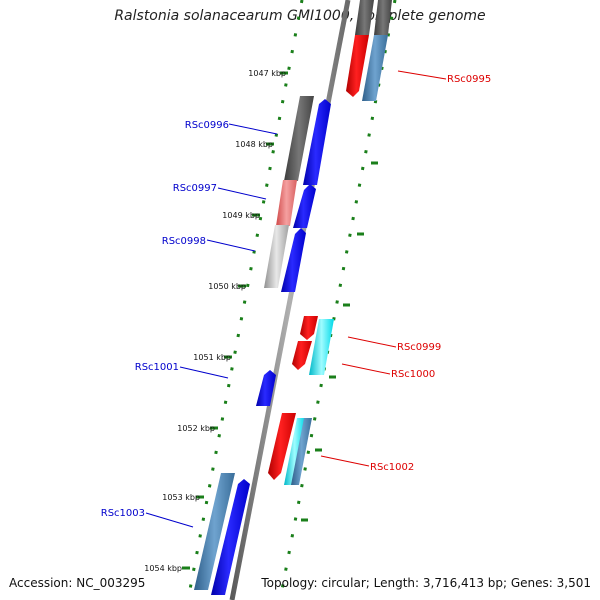  Describe the element at coordinates (204, 372) in the screenshot. I see `leader-rsc1001` at that location.